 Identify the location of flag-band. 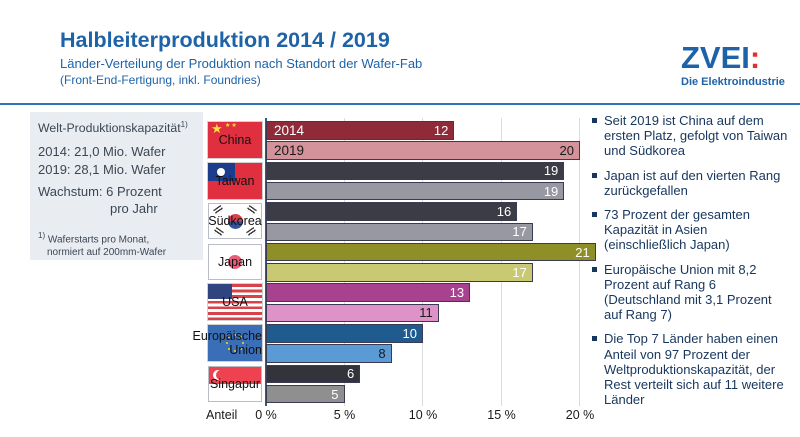
(235, 375).